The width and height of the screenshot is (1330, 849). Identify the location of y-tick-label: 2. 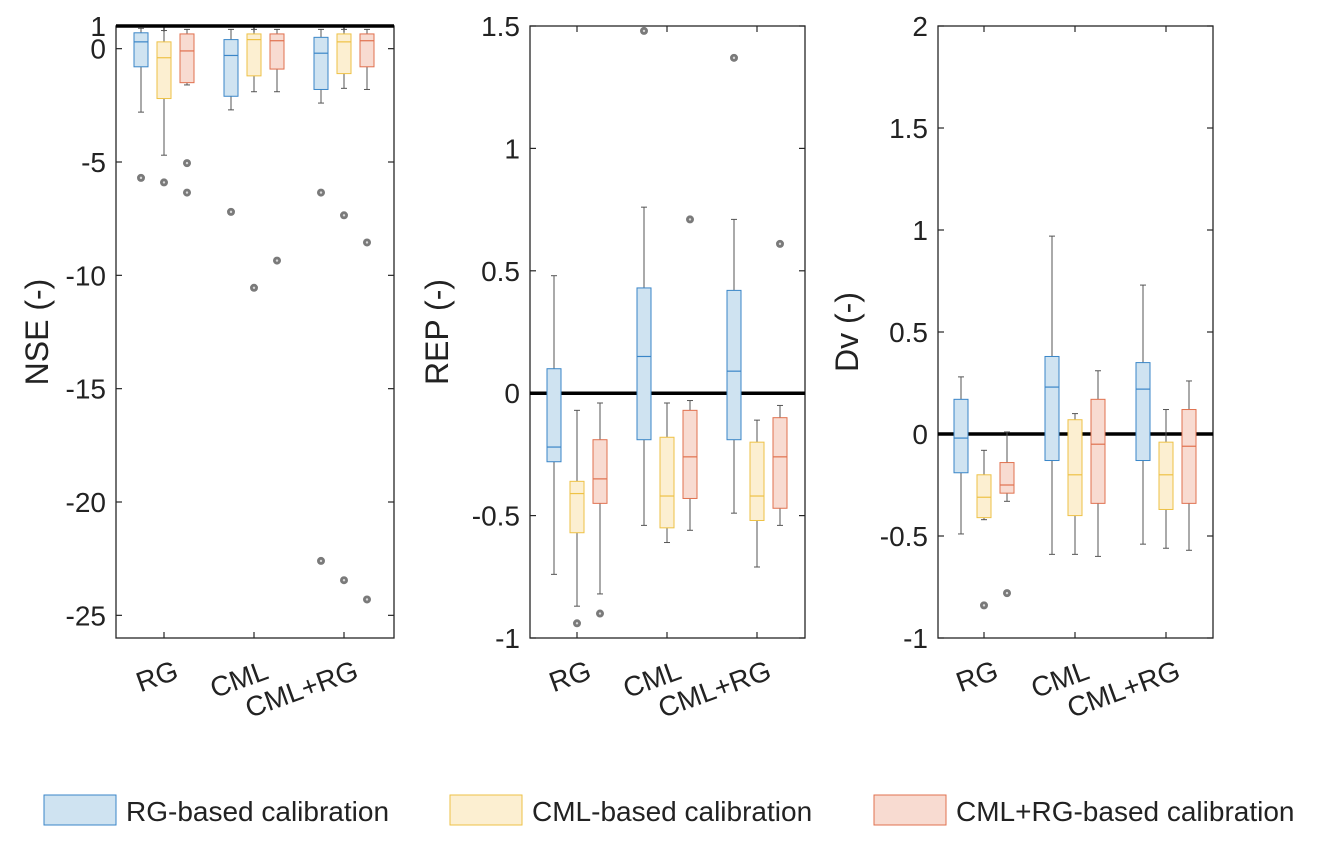
(920, 26).